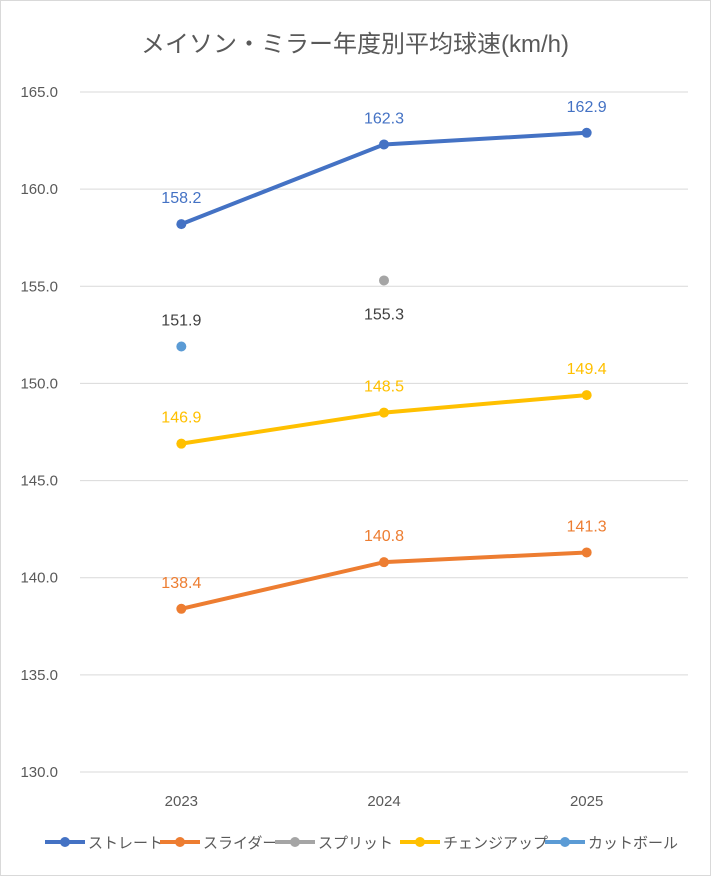 This screenshot has width=711, height=876. Describe the element at coordinates (633, 843) in the screenshot. I see `legend-label: カットボール` at that location.